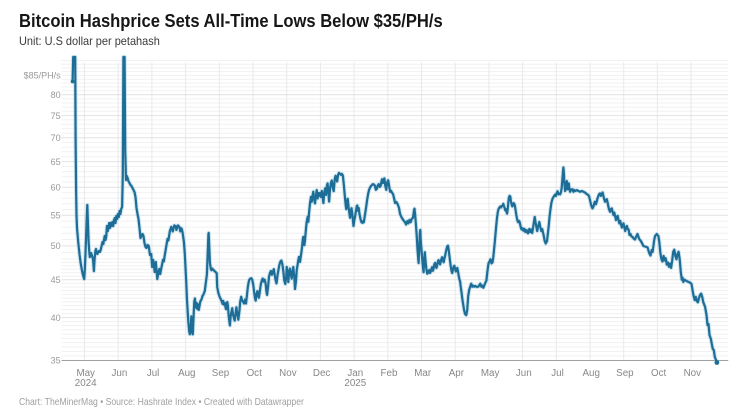  I want to click on svg-text: 80, so click(56, 95).